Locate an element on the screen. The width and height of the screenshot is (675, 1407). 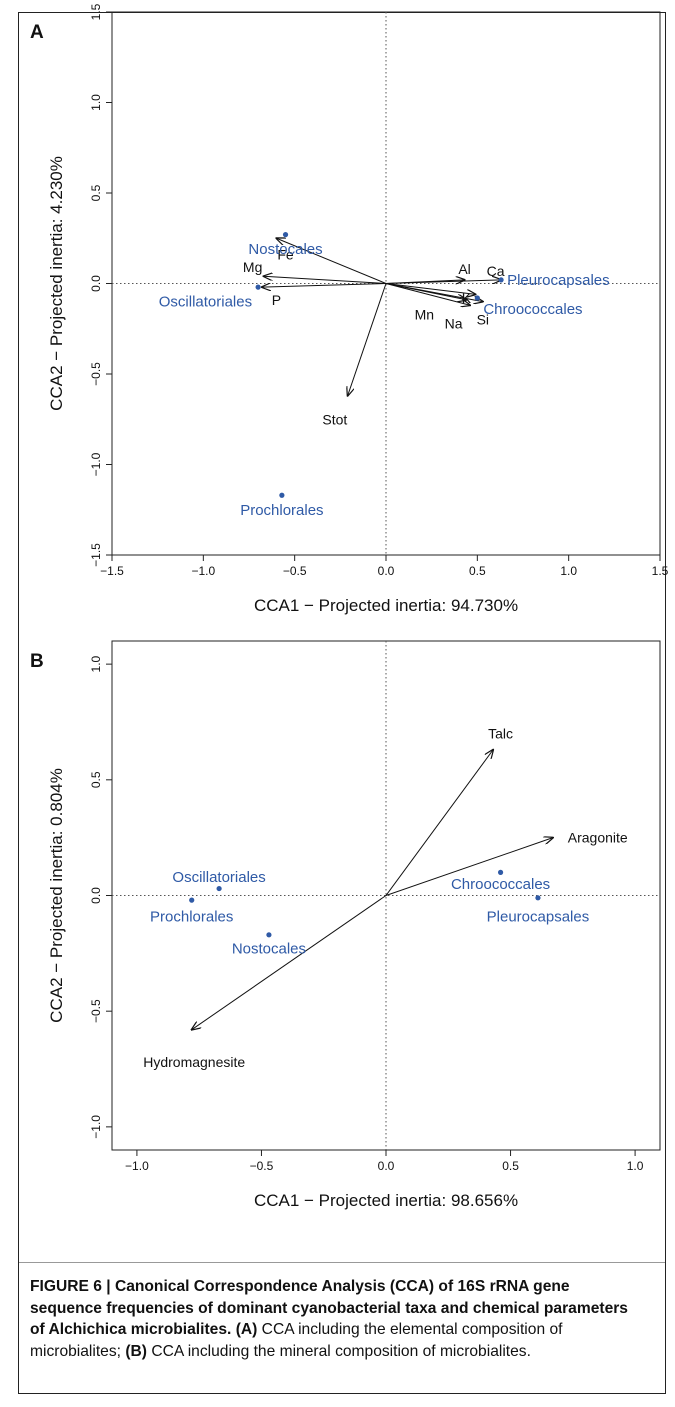
chart-a-vector-mg is located at coordinates (325, 280).